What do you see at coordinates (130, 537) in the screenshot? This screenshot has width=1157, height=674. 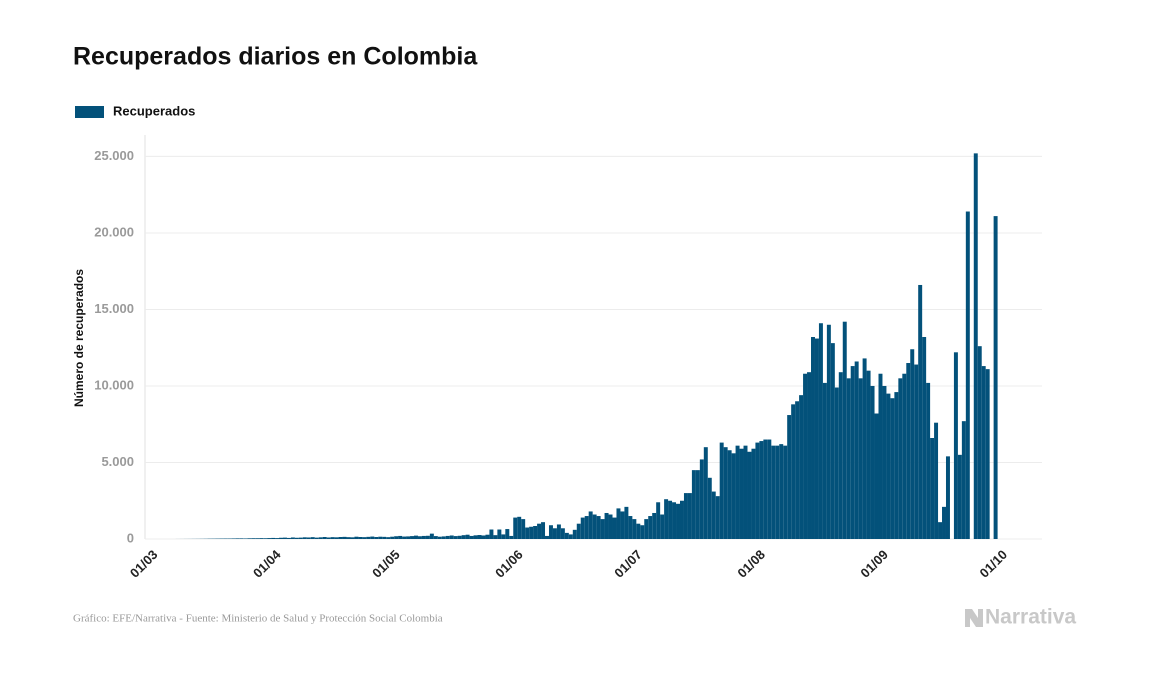 I see `y-tick-label: 0` at bounding box center [130, 537].